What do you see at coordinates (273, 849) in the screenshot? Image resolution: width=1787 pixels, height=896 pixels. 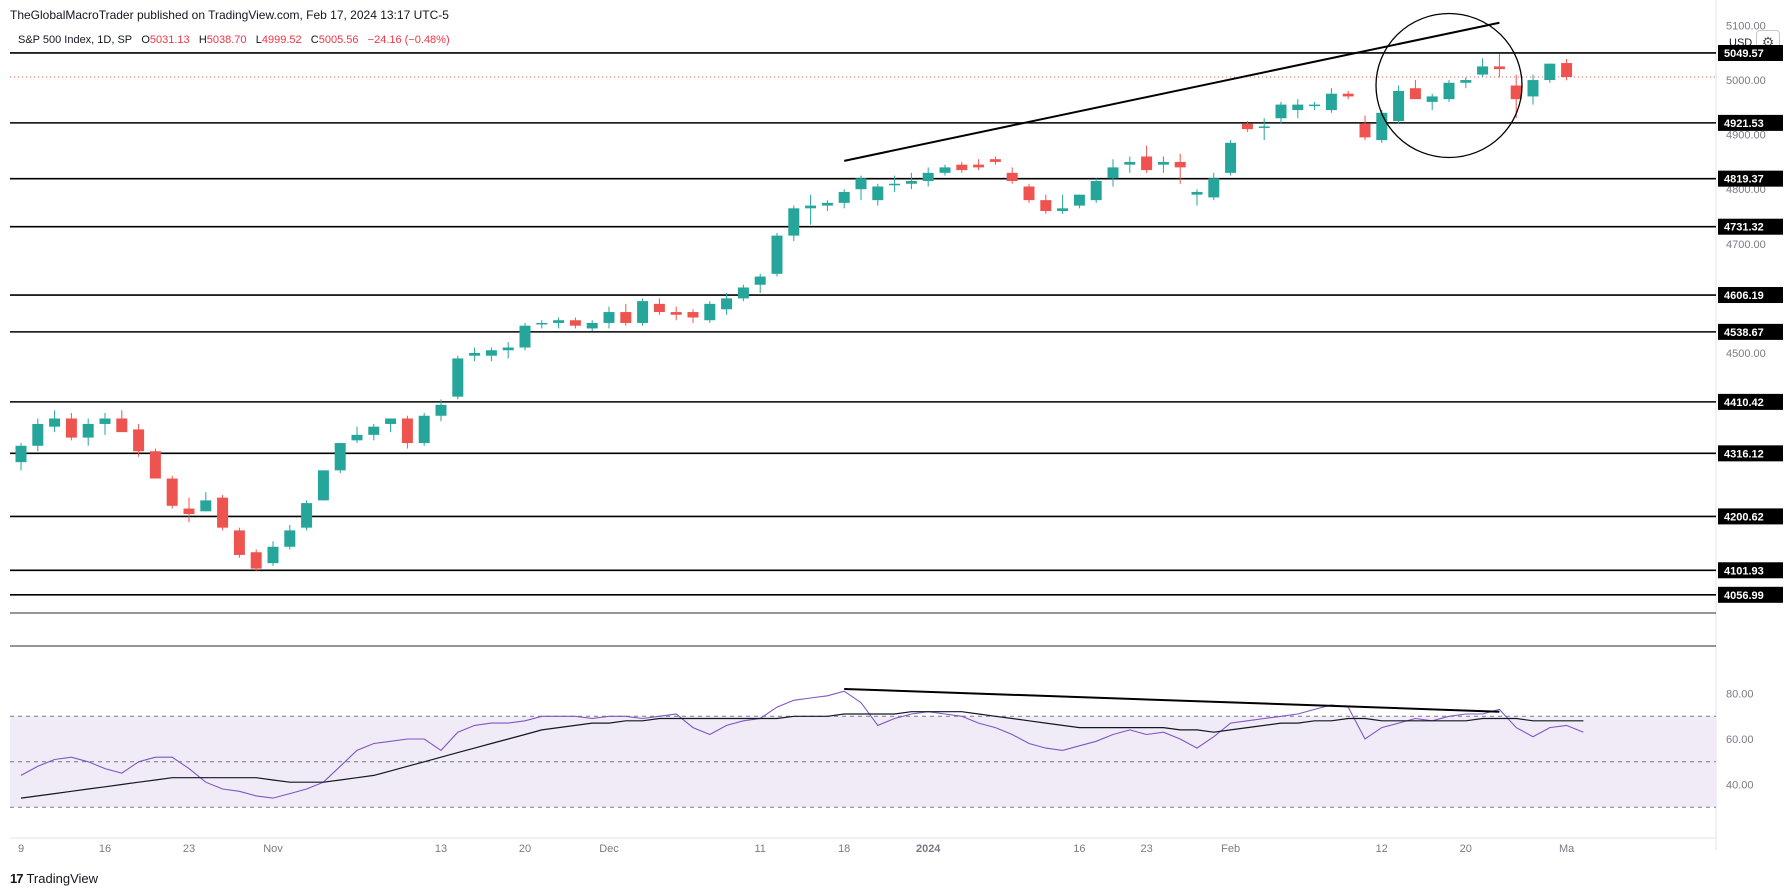 I see `time-axis-tick: Nov` at bounding box center [273, 849].